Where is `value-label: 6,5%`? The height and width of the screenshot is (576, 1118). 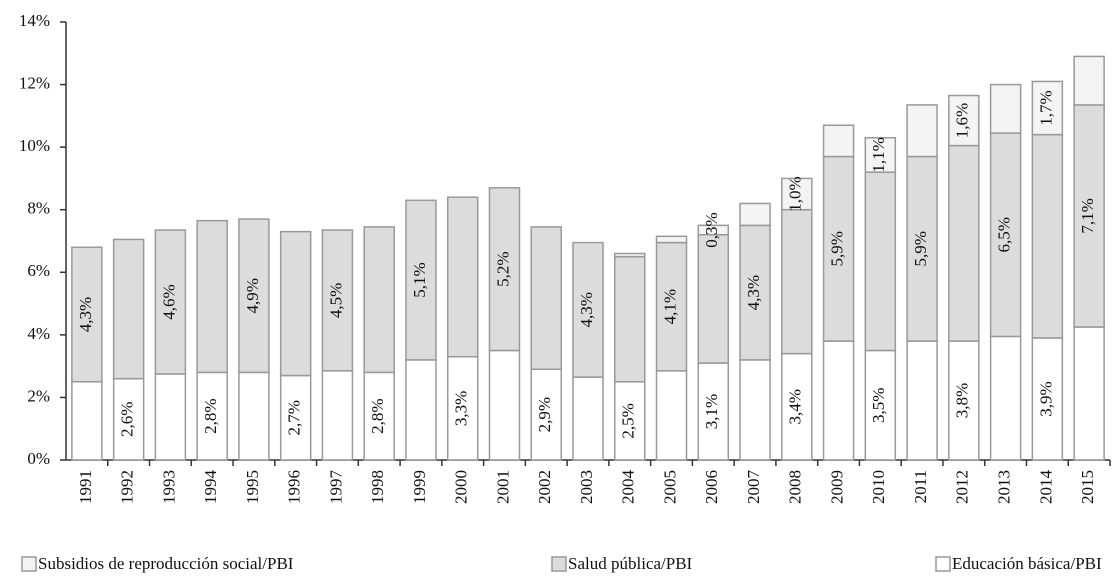 value-label: 6,5% is located at coordinates (1004, 234).